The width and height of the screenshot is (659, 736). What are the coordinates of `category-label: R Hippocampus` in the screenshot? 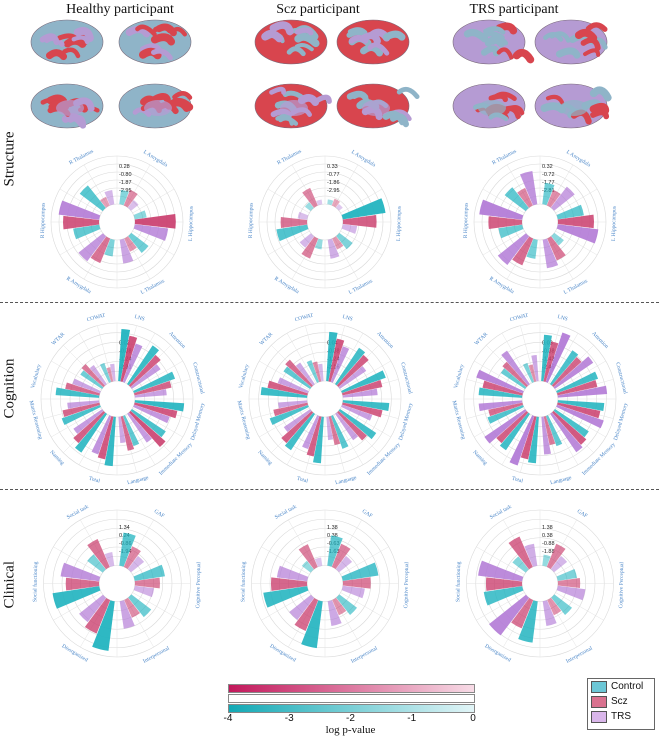 It's located at (43, 221).